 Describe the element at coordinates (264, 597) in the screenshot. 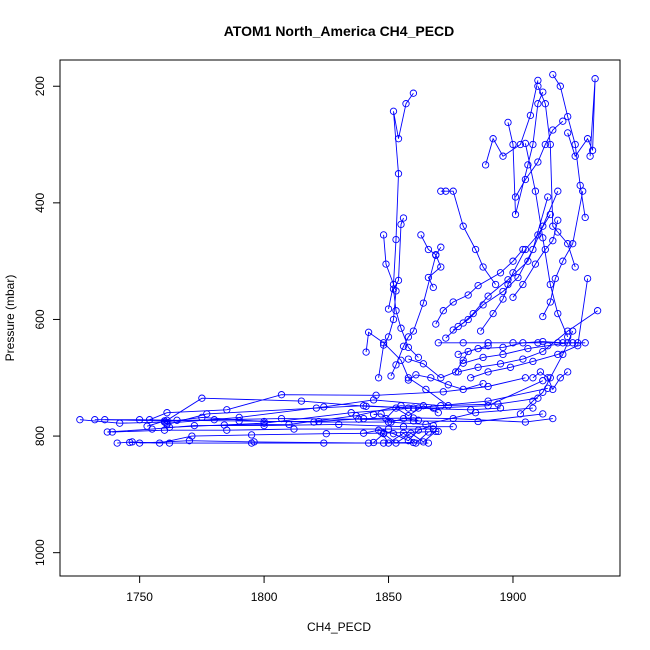

I see `x-tick-label: 1800` at that location.